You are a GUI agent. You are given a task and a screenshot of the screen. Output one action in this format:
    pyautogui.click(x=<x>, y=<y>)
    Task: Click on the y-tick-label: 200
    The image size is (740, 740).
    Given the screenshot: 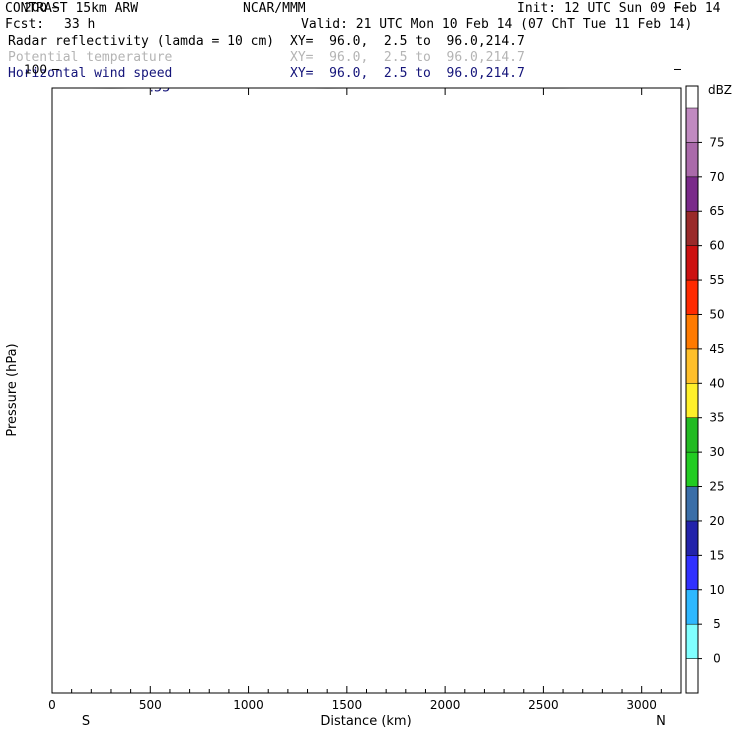 What is the action you would take?
    pyautogui.click(x=35, y=8)
    